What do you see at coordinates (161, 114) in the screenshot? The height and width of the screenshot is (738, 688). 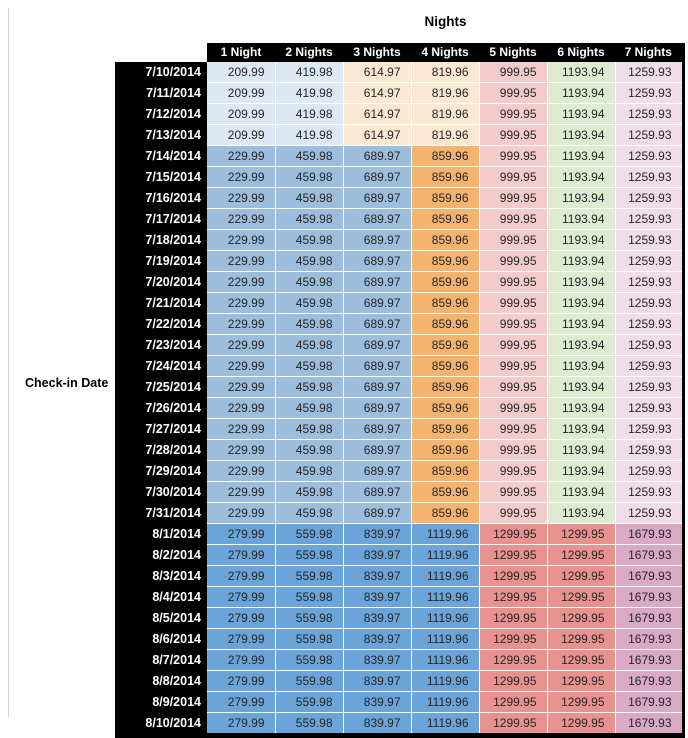 I see `row-header-date: 7/12/2014` at bounding box center [161, 114].